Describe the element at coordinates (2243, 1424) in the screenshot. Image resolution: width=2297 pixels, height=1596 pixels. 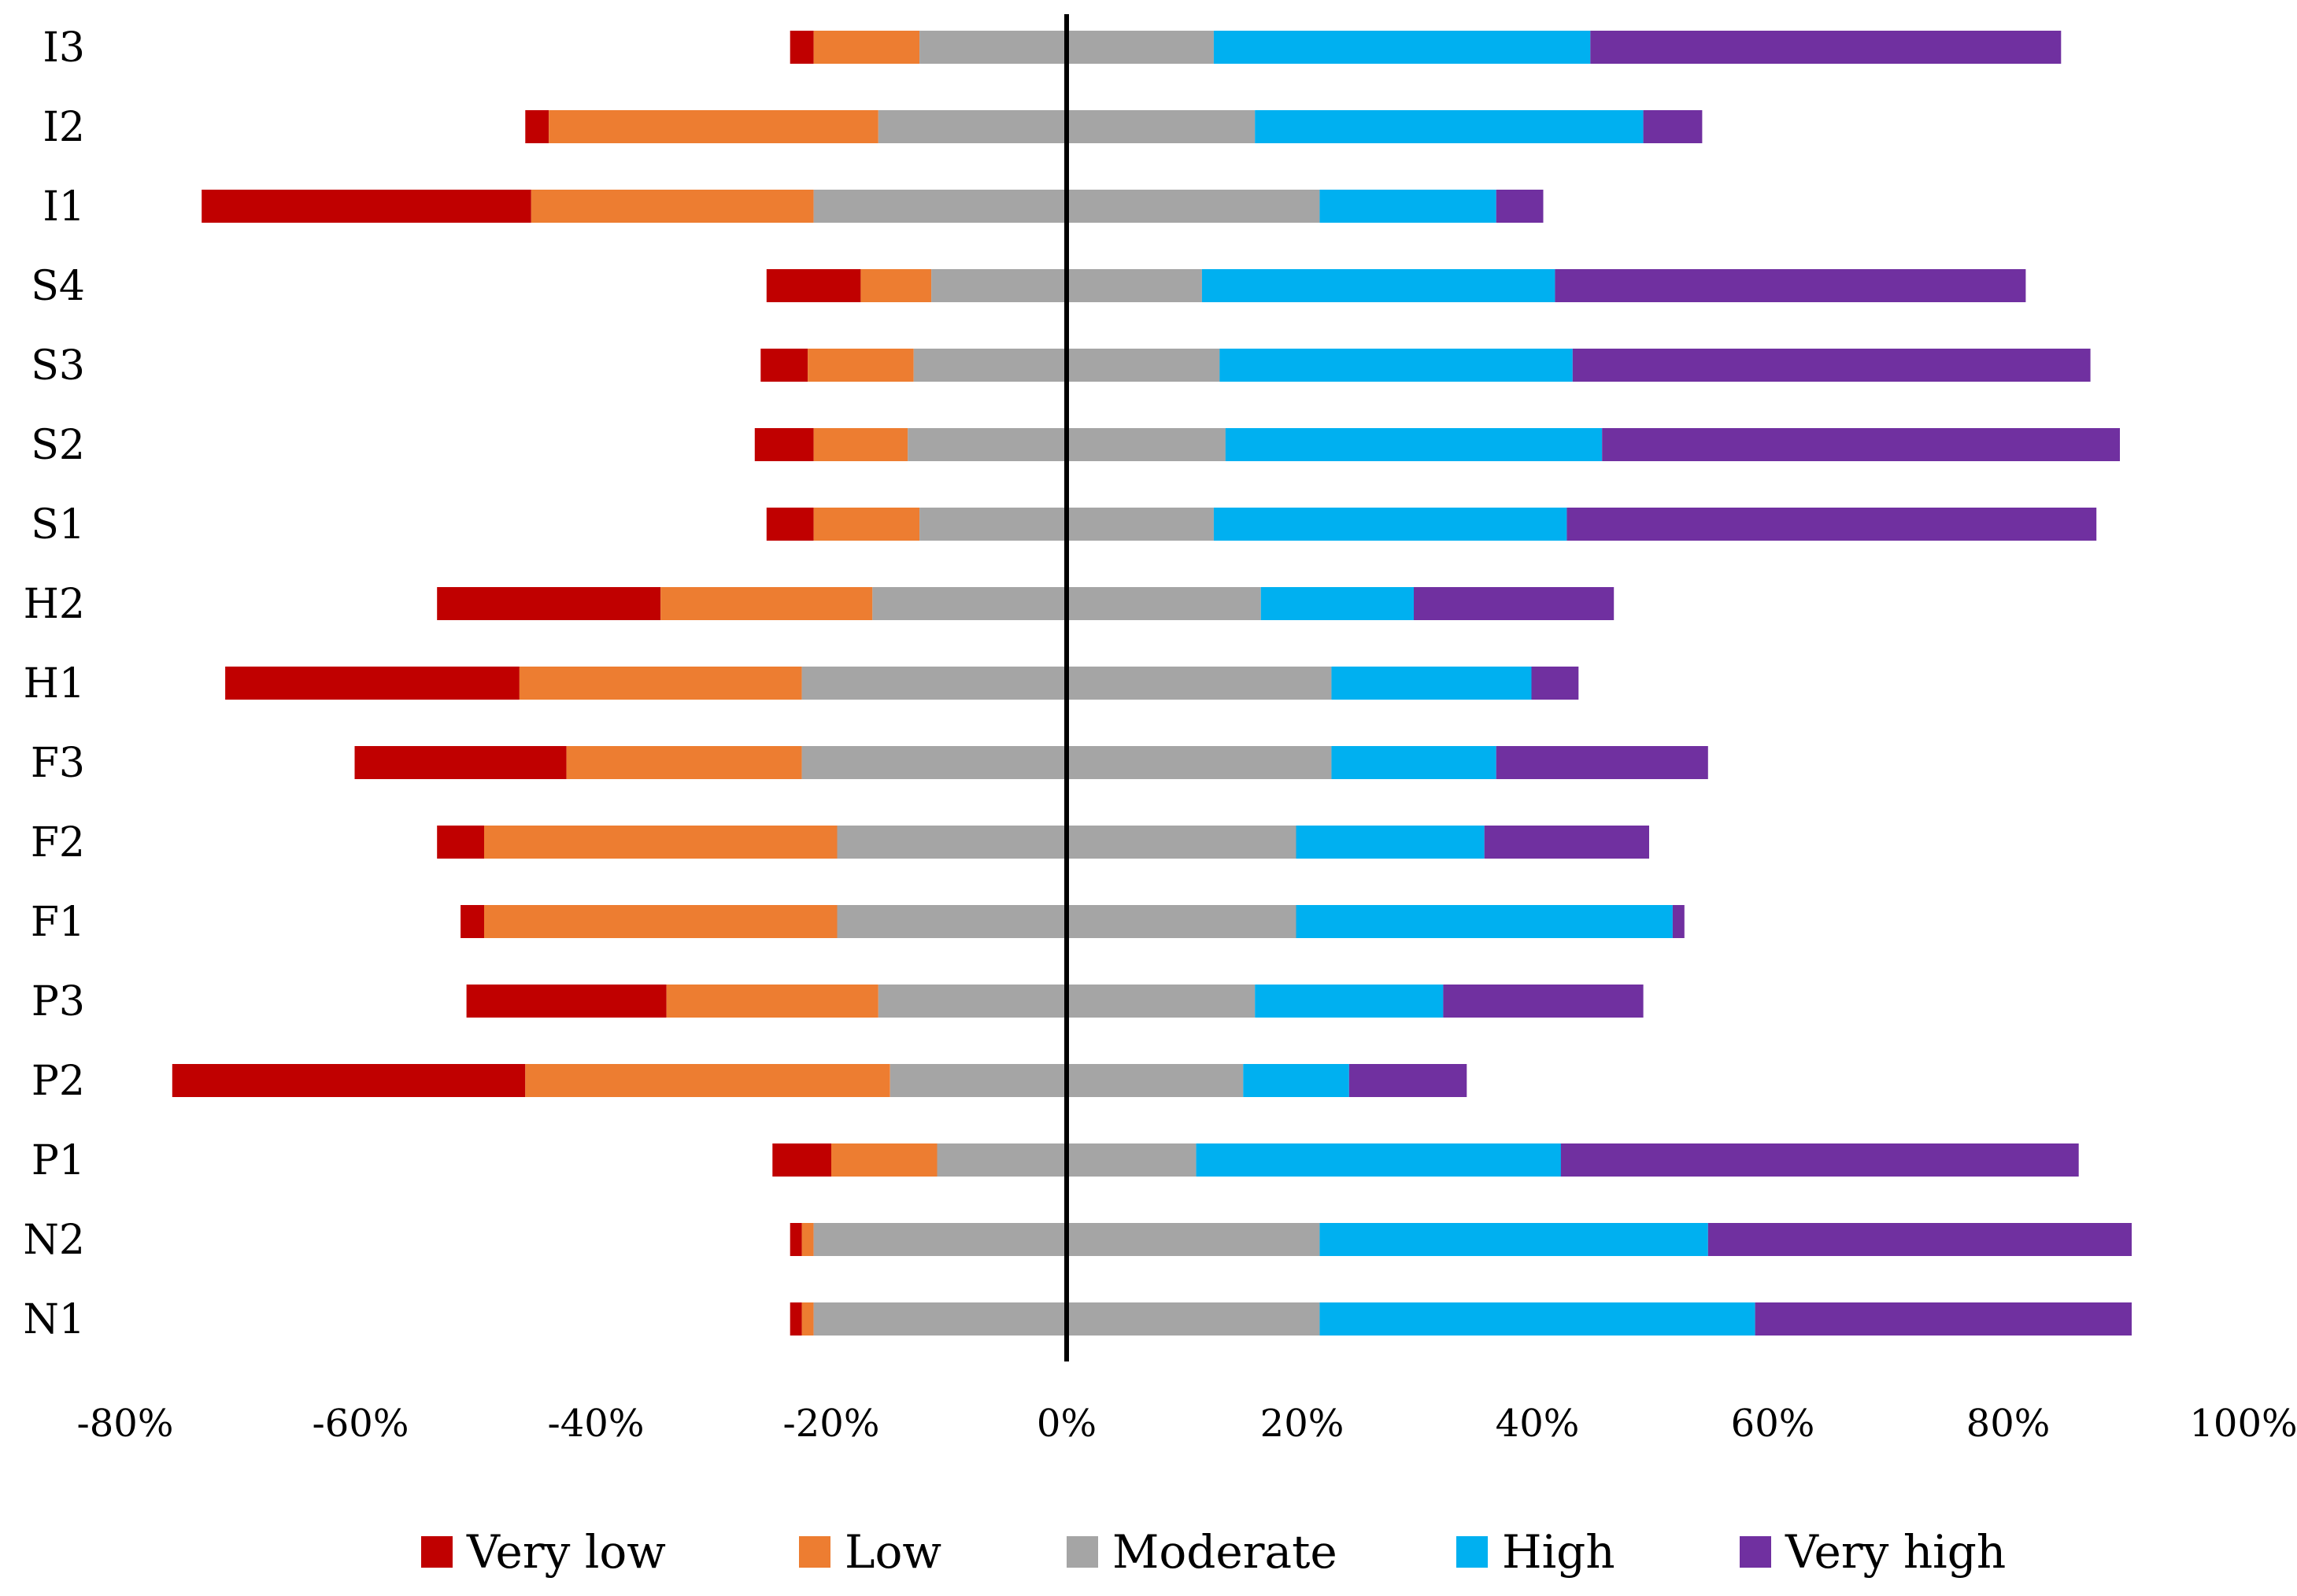
I see `x-tick-label: 100%` at that location.